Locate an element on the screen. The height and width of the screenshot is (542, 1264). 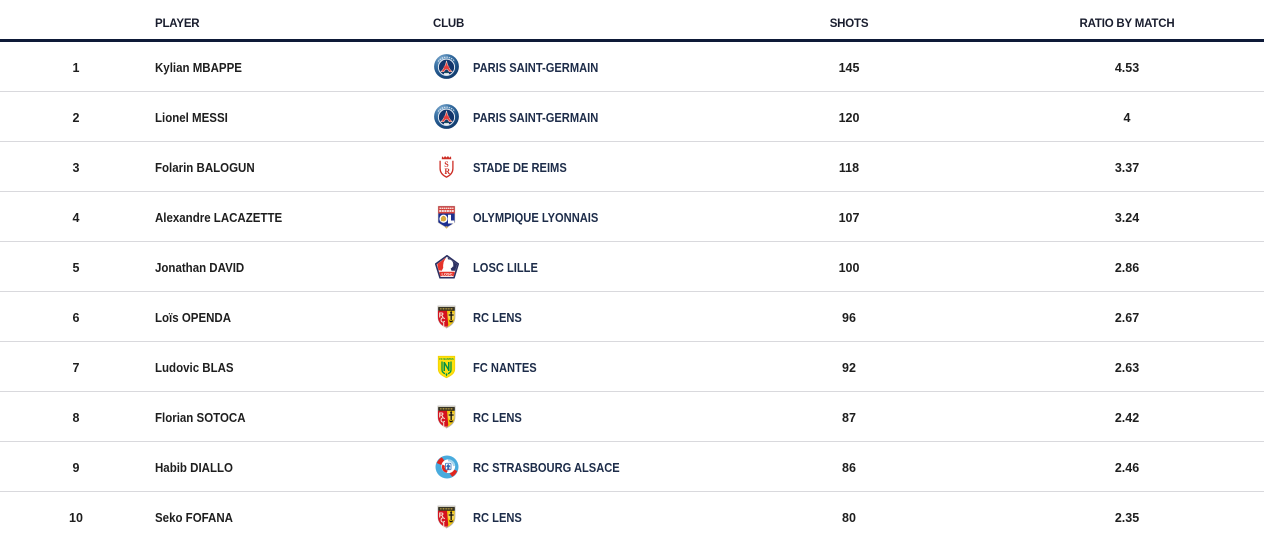
svg-text: FC NANTES is located at coordinates (446, 358).